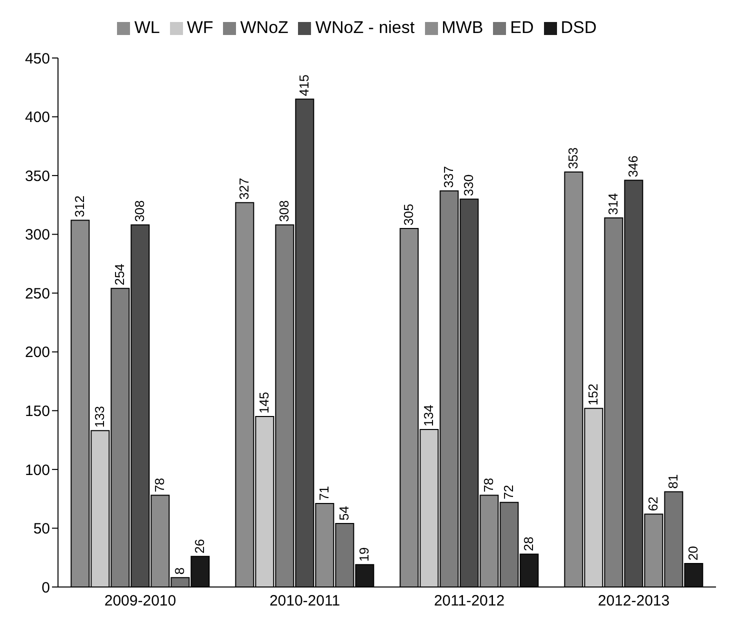 The image size is (734, 635). What do you see at coordinates (37, 470) in the screenshot?
I see `y-tick-label: 100` at bounding box center [37, 470].